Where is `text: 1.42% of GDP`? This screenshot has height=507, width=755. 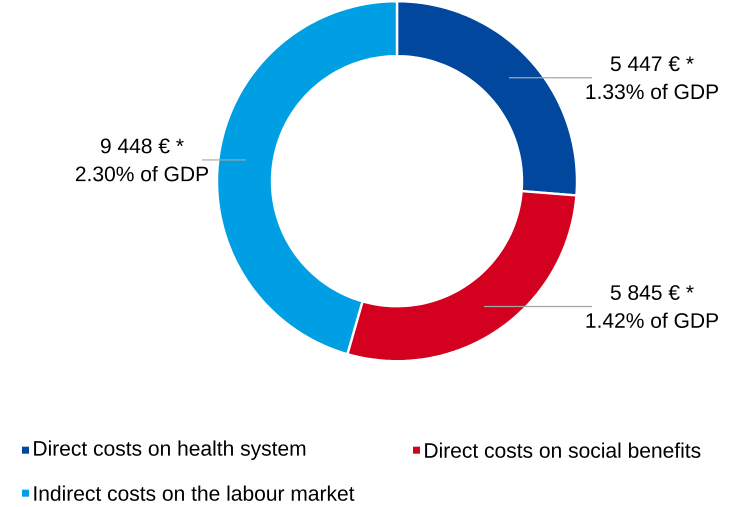
text: 1.42% of GDP is located at coordinates (652, 320).